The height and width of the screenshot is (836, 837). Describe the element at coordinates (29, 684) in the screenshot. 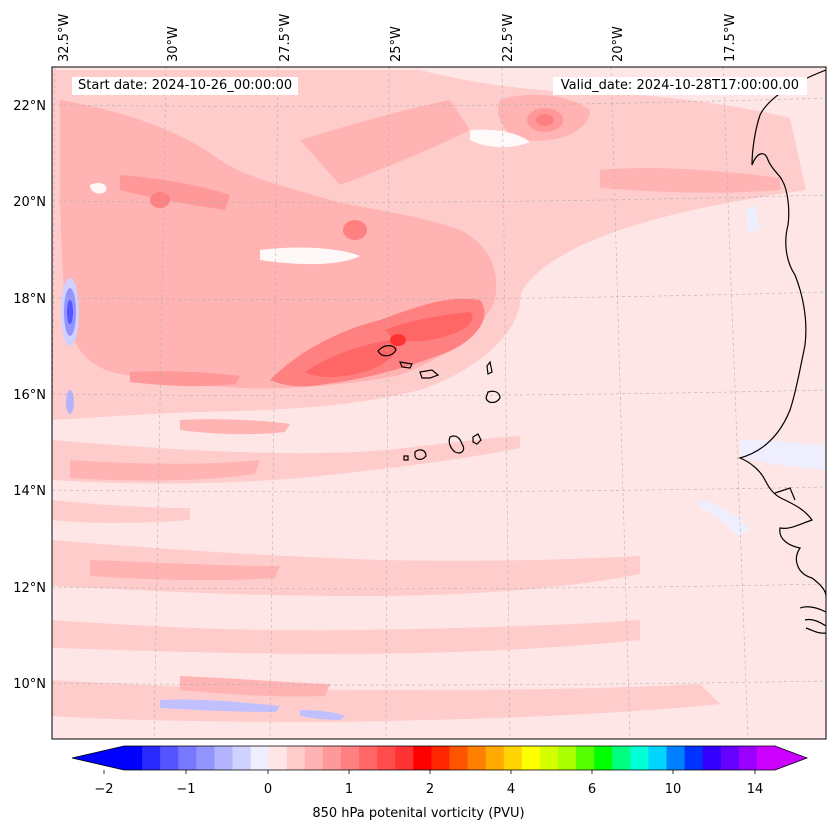

I see `lat-label: 10°N` at that location.